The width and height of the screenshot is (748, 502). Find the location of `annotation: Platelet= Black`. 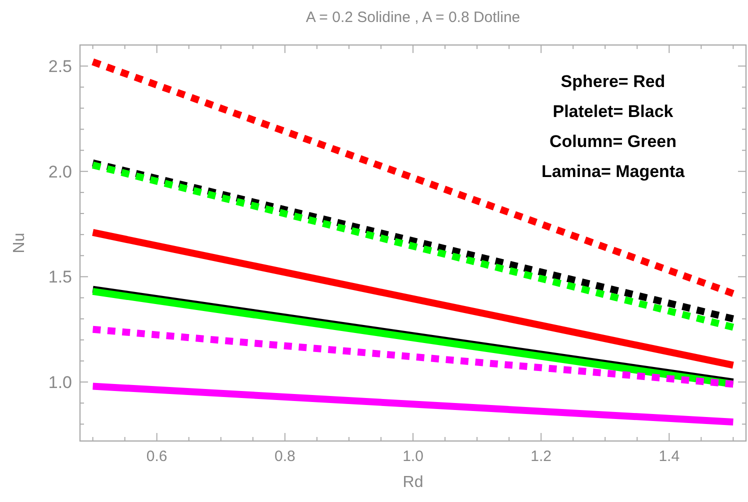

annotation: Platelet= Black is located at coordinates (613, 111).